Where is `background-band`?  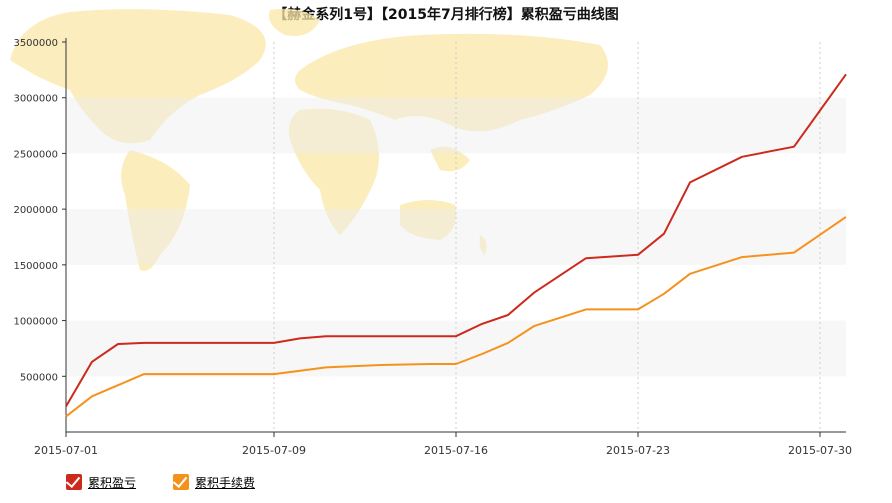 background-band is located at coordinates (456, 125).